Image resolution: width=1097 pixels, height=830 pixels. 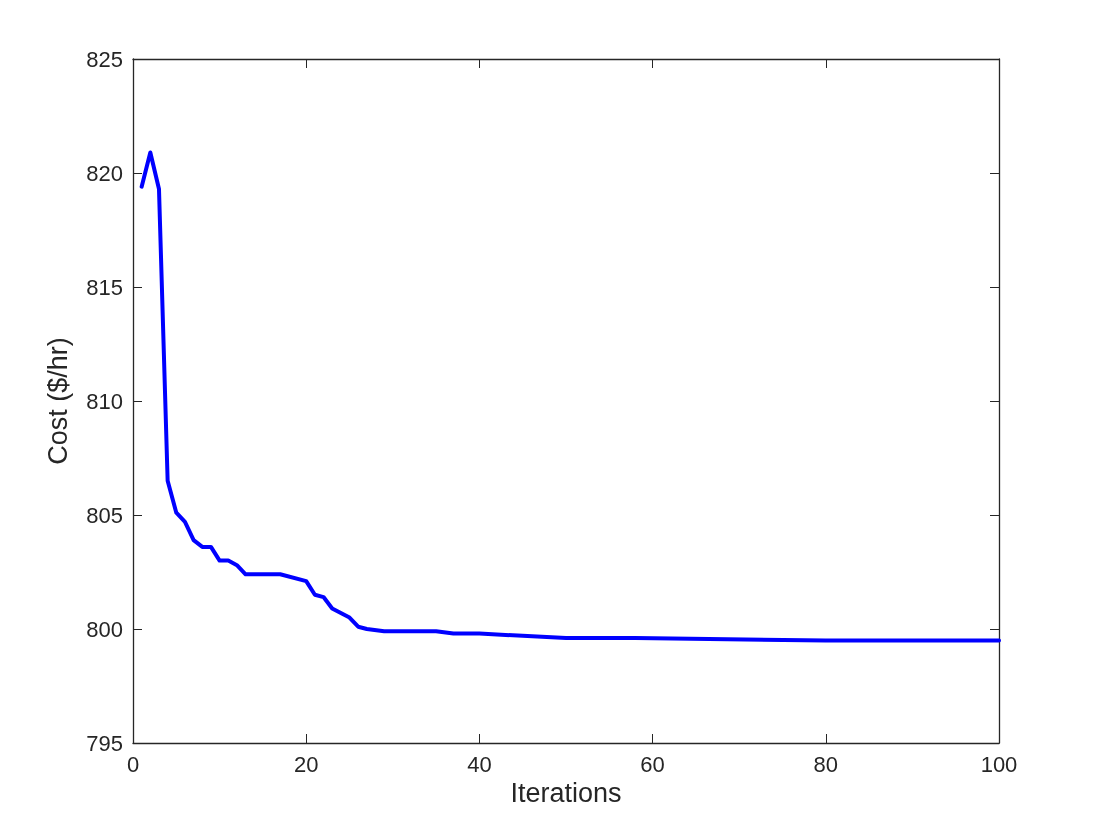 I want to click on y-axis-title: Cost ($/hr), so click(x=57, y=401).